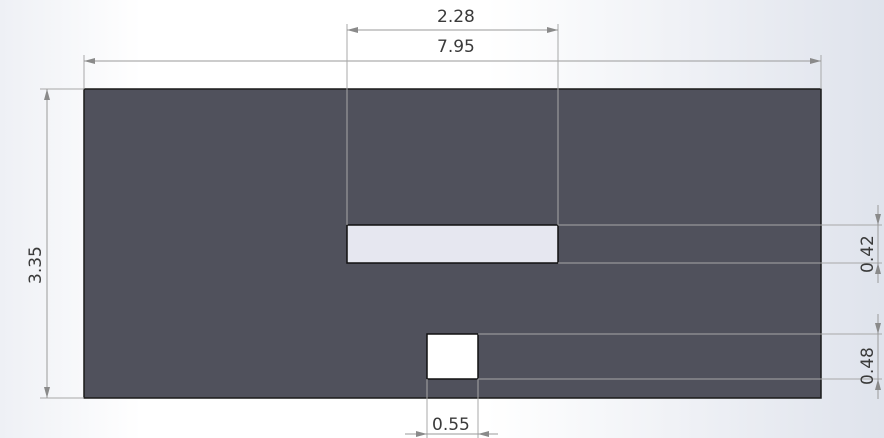 The height and width of the screenshot is (438, 884). I want to click on square-cutout, so click(452, 356).